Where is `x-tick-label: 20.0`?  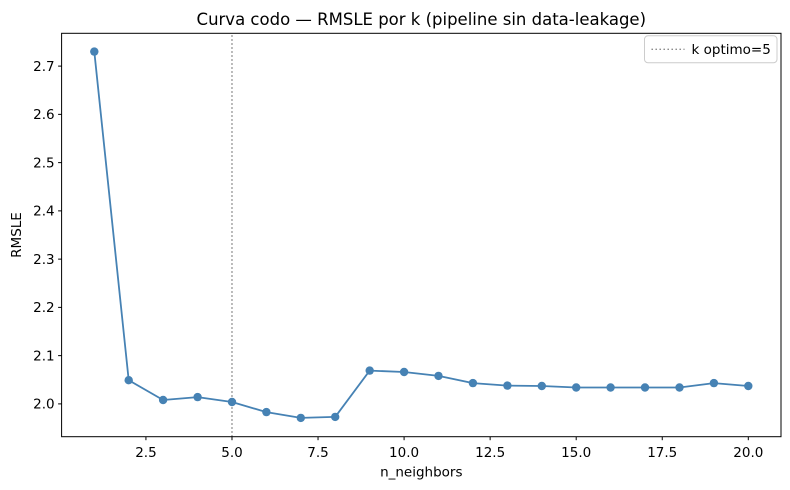
x-tick-label: 20.0 is located at coordinates (748, 453).